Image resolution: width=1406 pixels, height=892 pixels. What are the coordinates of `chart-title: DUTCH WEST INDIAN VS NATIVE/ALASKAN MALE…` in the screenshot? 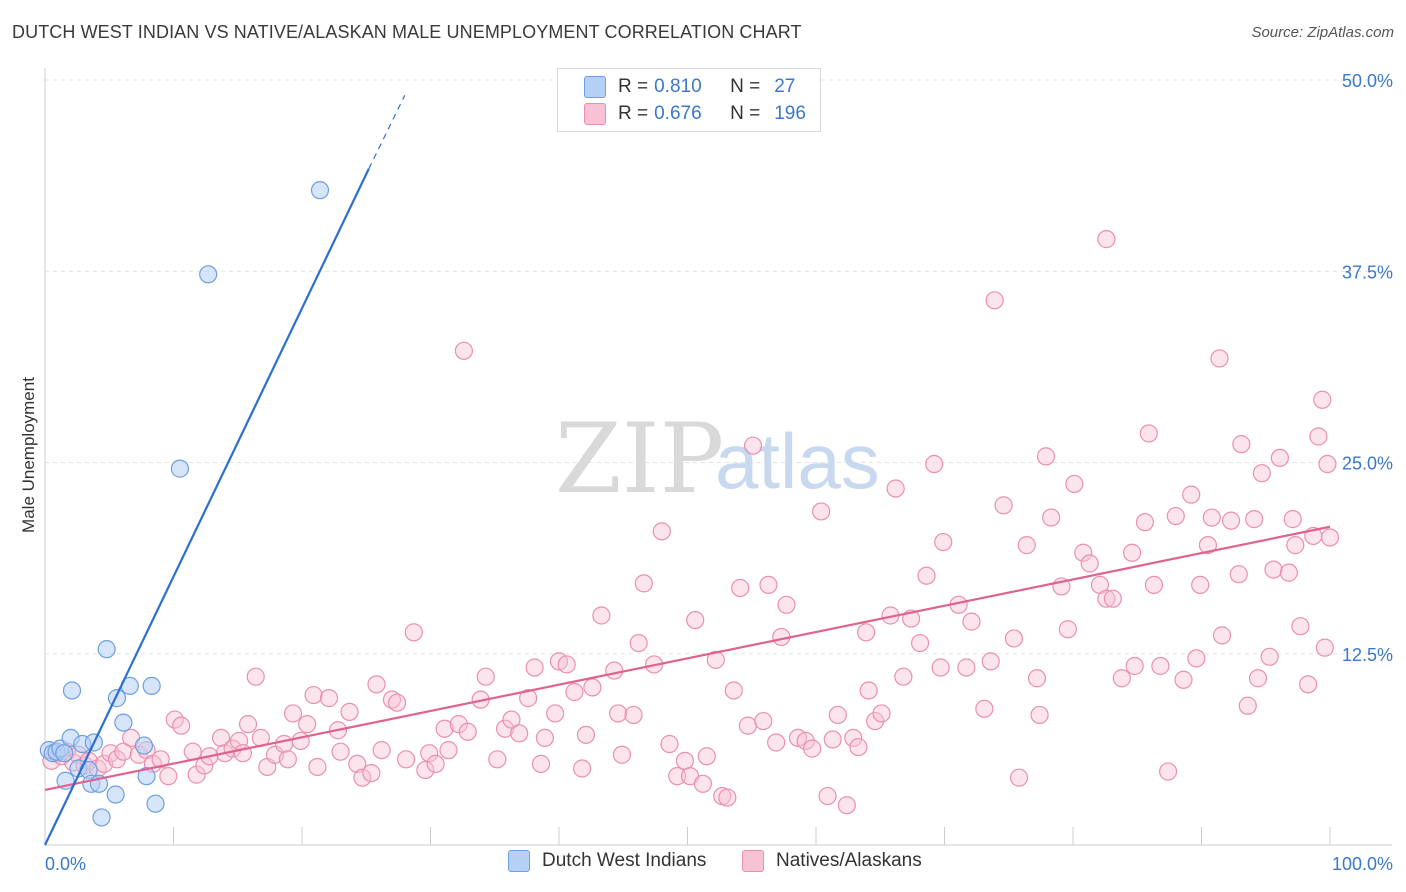 It's located at (407, 32).